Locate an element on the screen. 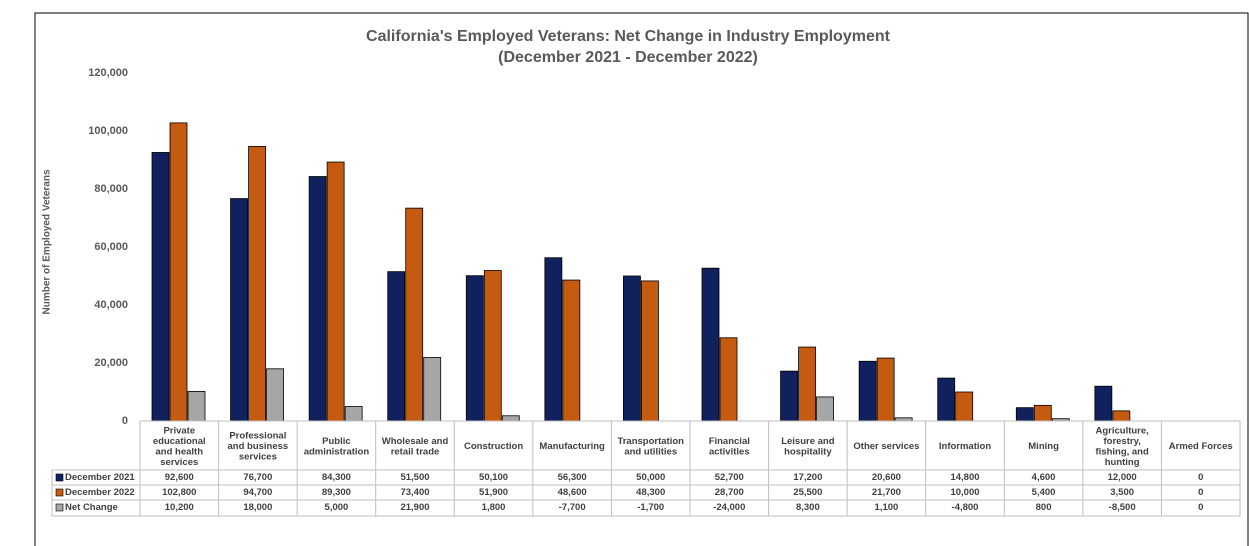 The height and width of the screenshot is (546, 1249). table-cell: 89,300 is located at coordinates (336, 492).